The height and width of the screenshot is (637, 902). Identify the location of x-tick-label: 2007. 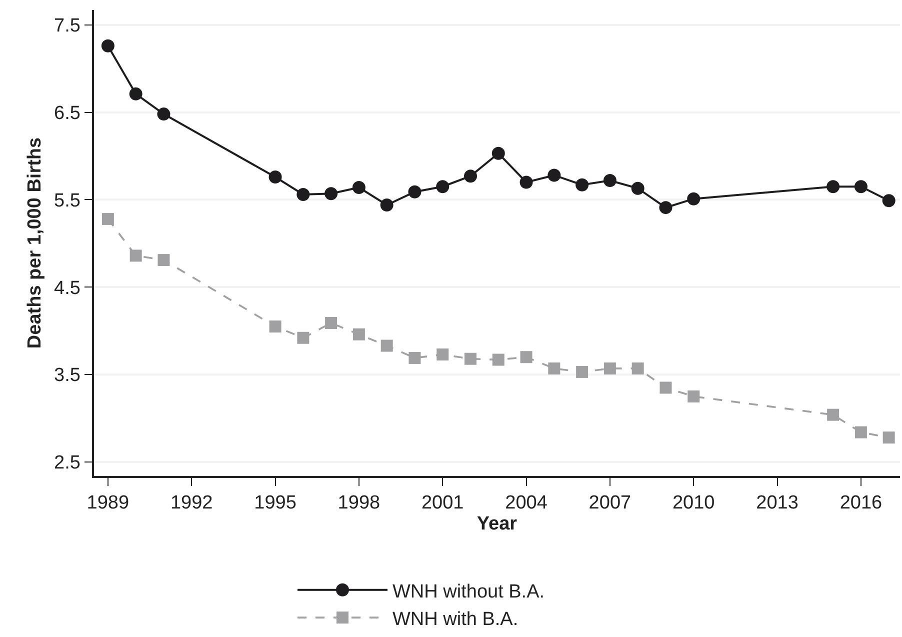
(610, 503).